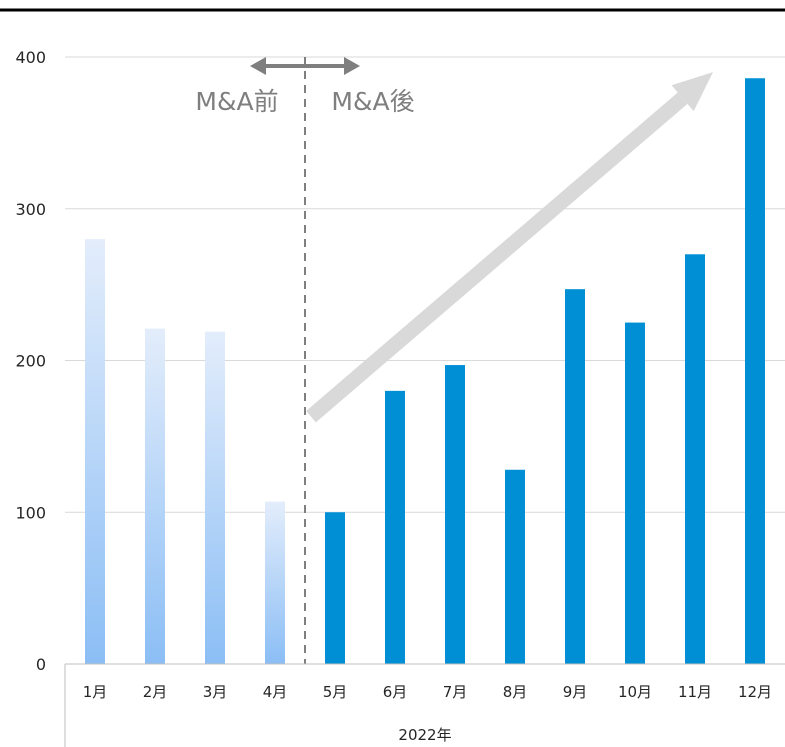  Describe the element at coordinates (352, 66) in the screenshot. I see `period-span-arrow-right-head` at that location.